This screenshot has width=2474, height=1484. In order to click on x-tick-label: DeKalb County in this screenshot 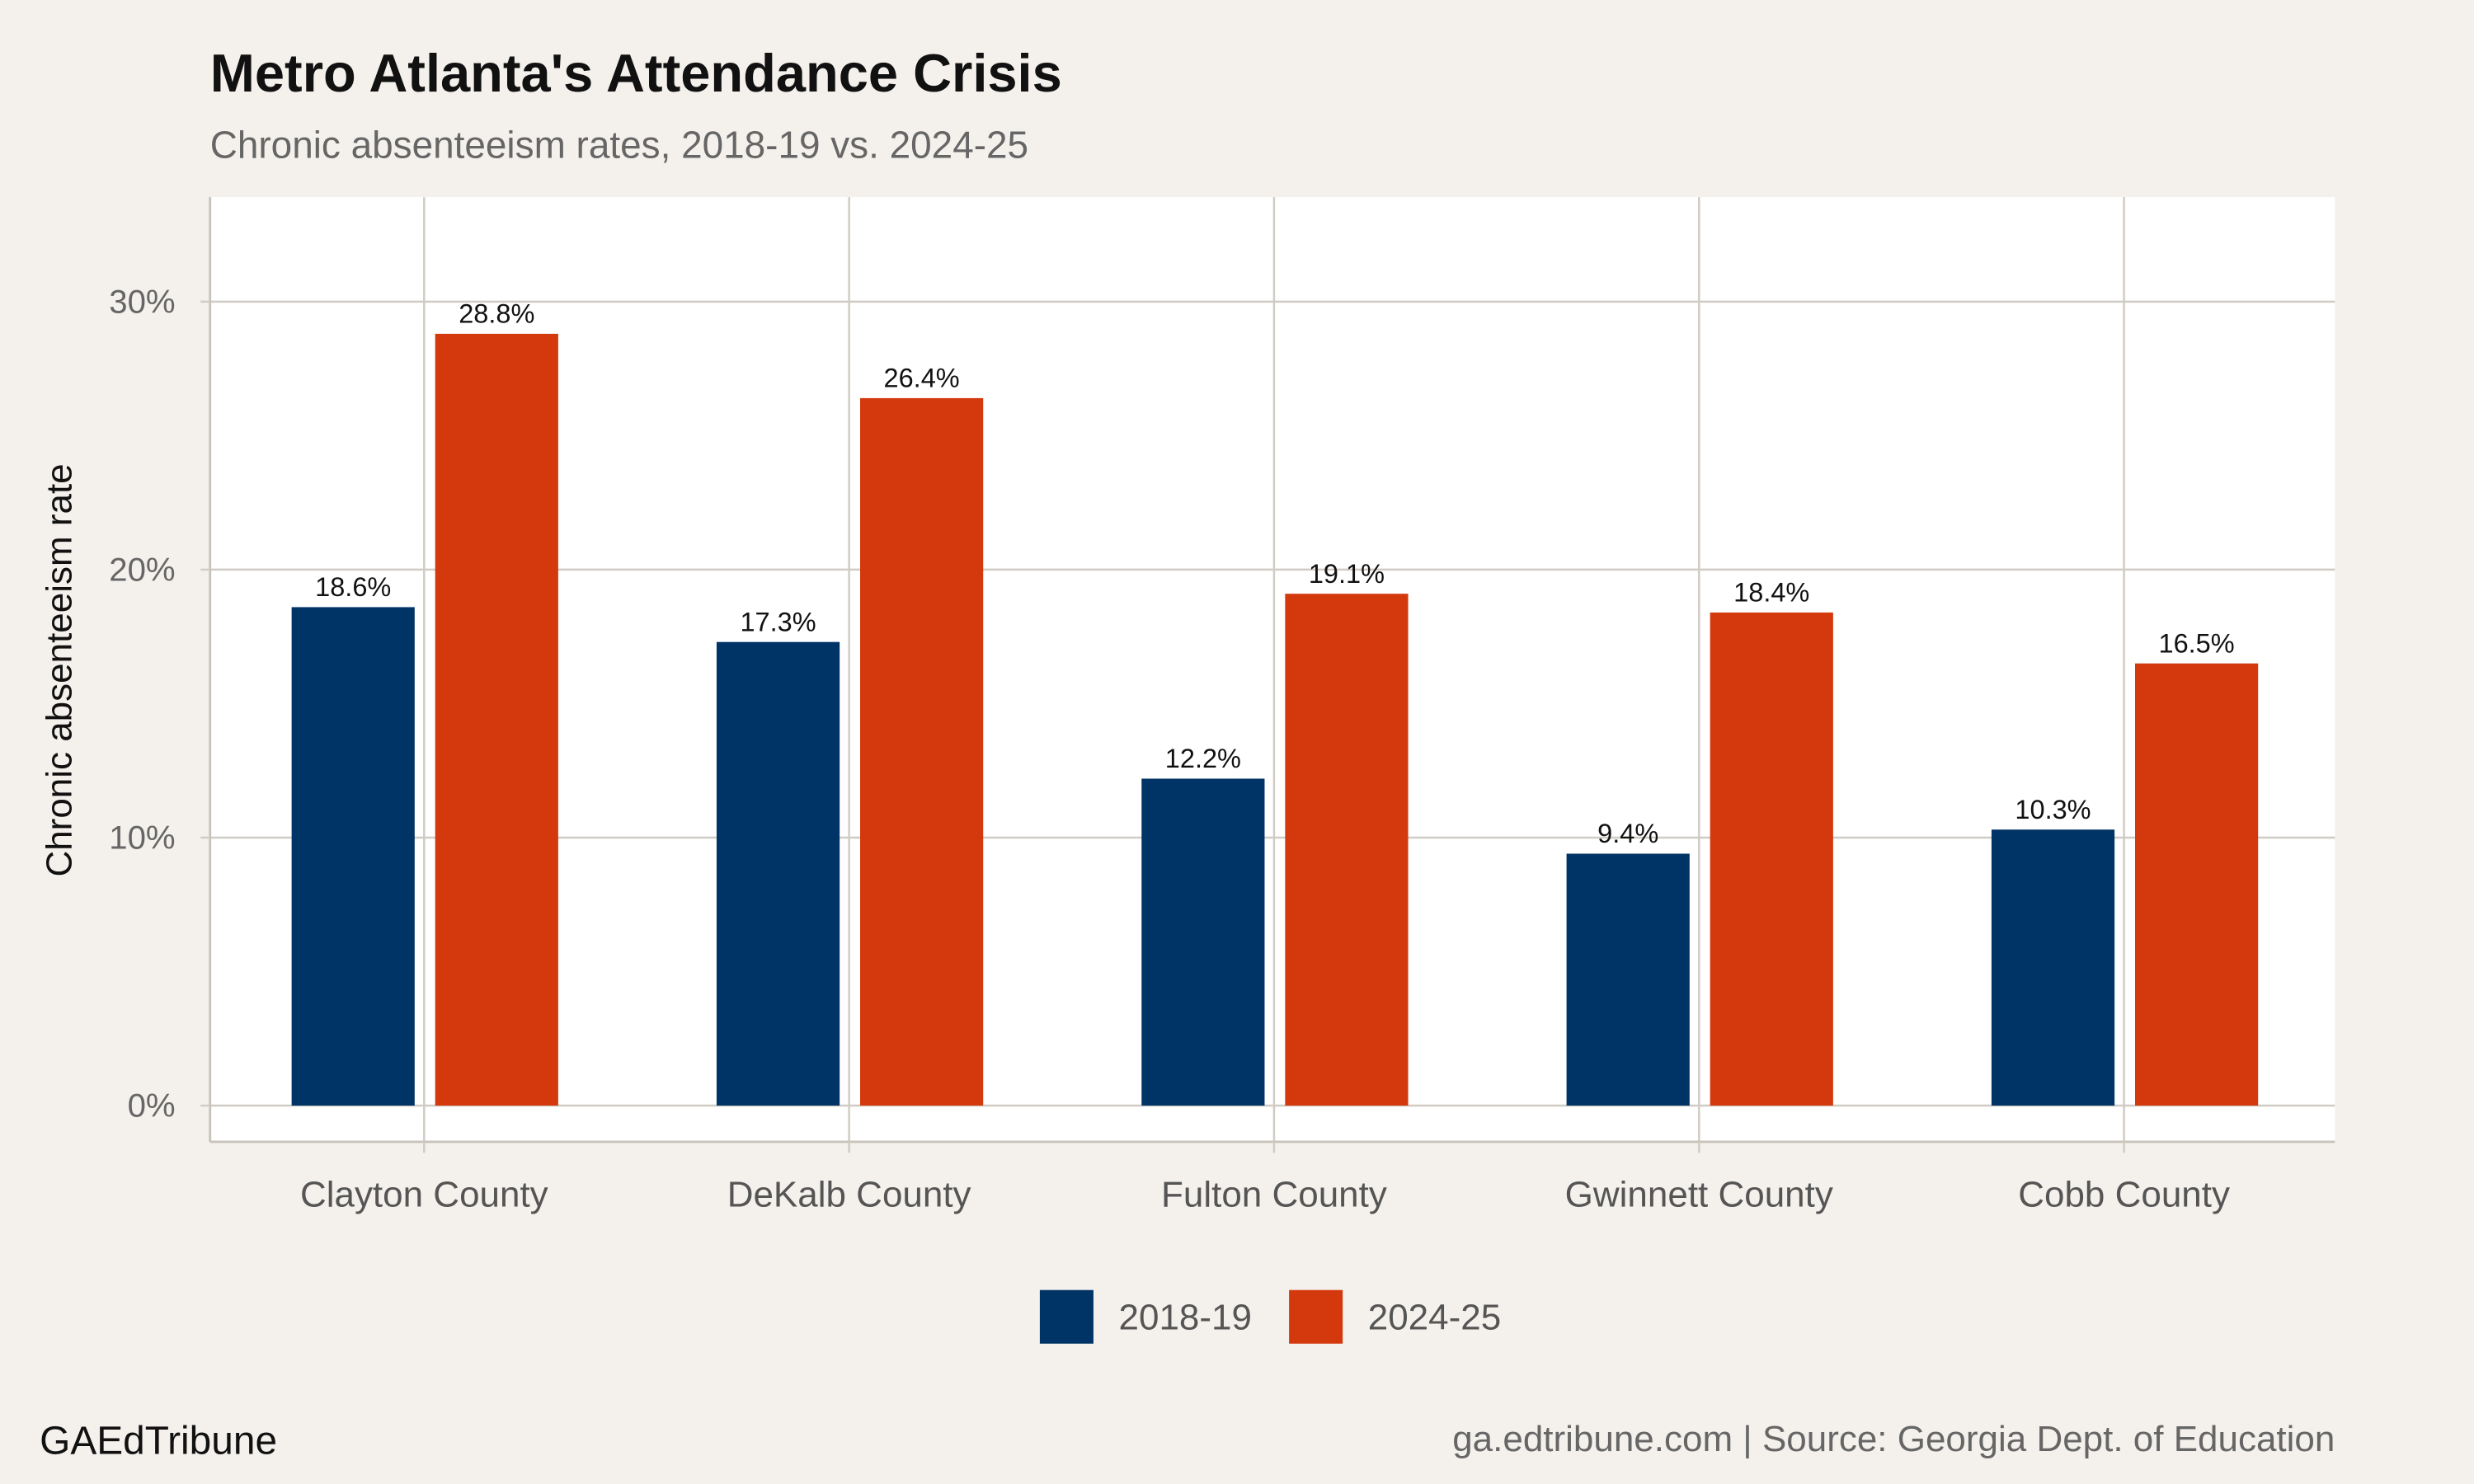, I will do `click(849, 1194)`.